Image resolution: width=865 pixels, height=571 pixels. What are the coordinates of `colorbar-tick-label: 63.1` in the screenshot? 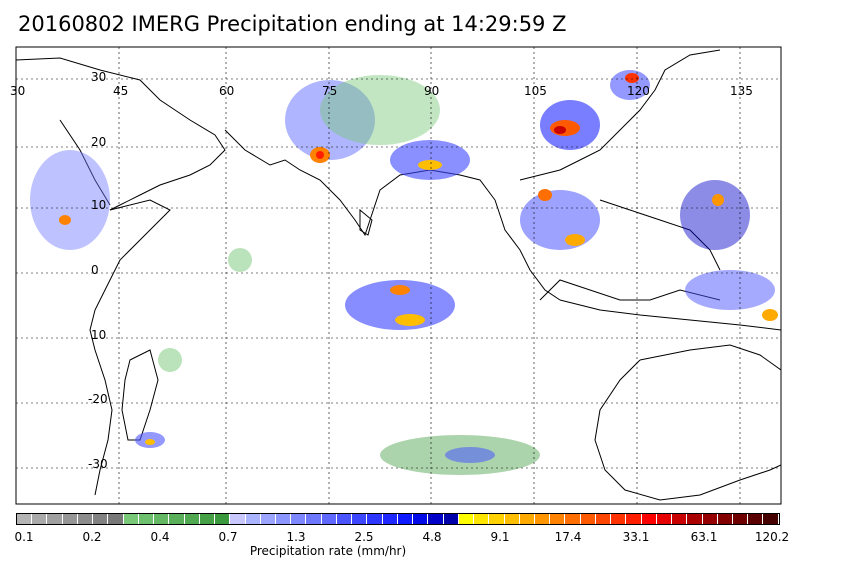 It's located at (704, 537).